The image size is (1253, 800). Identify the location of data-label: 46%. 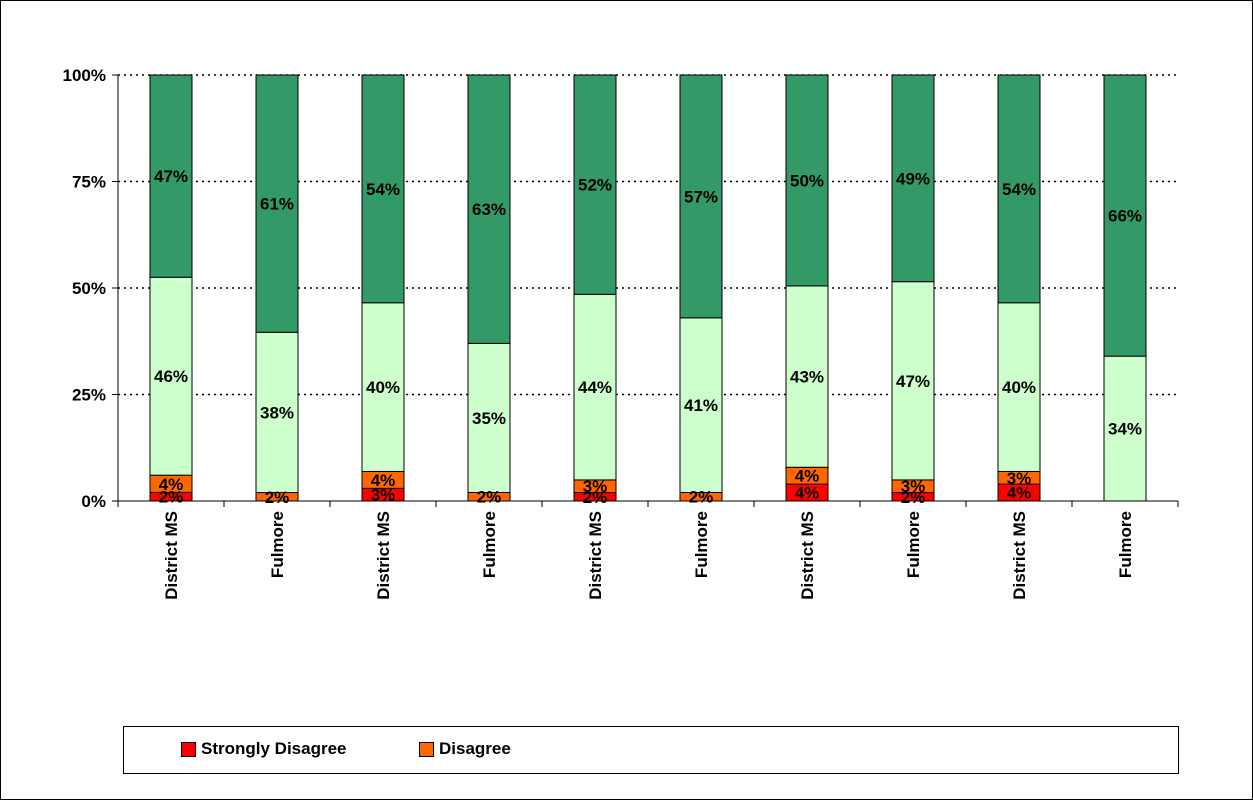
(171, 376).